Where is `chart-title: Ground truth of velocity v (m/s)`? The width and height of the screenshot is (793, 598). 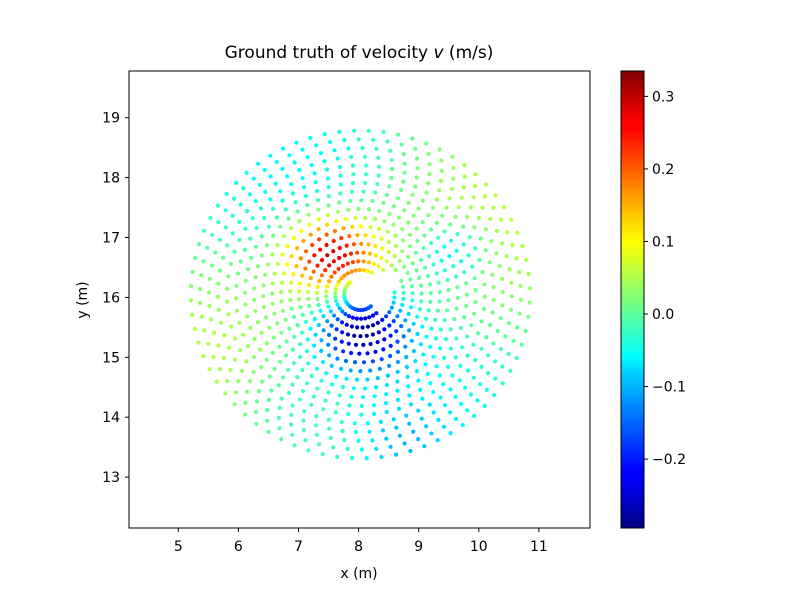 chart-title: Ground truth of velocity v (m/s) is located at coordinates (359, 53).